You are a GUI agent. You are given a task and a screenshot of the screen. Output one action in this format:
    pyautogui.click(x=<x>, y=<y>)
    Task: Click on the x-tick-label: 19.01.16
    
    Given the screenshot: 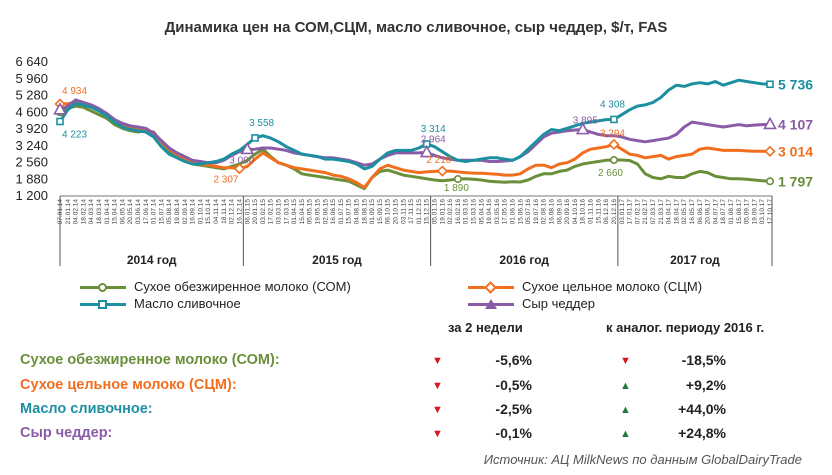 What is the action you would take?
    pyautogui.click(x=442, y=212)
    